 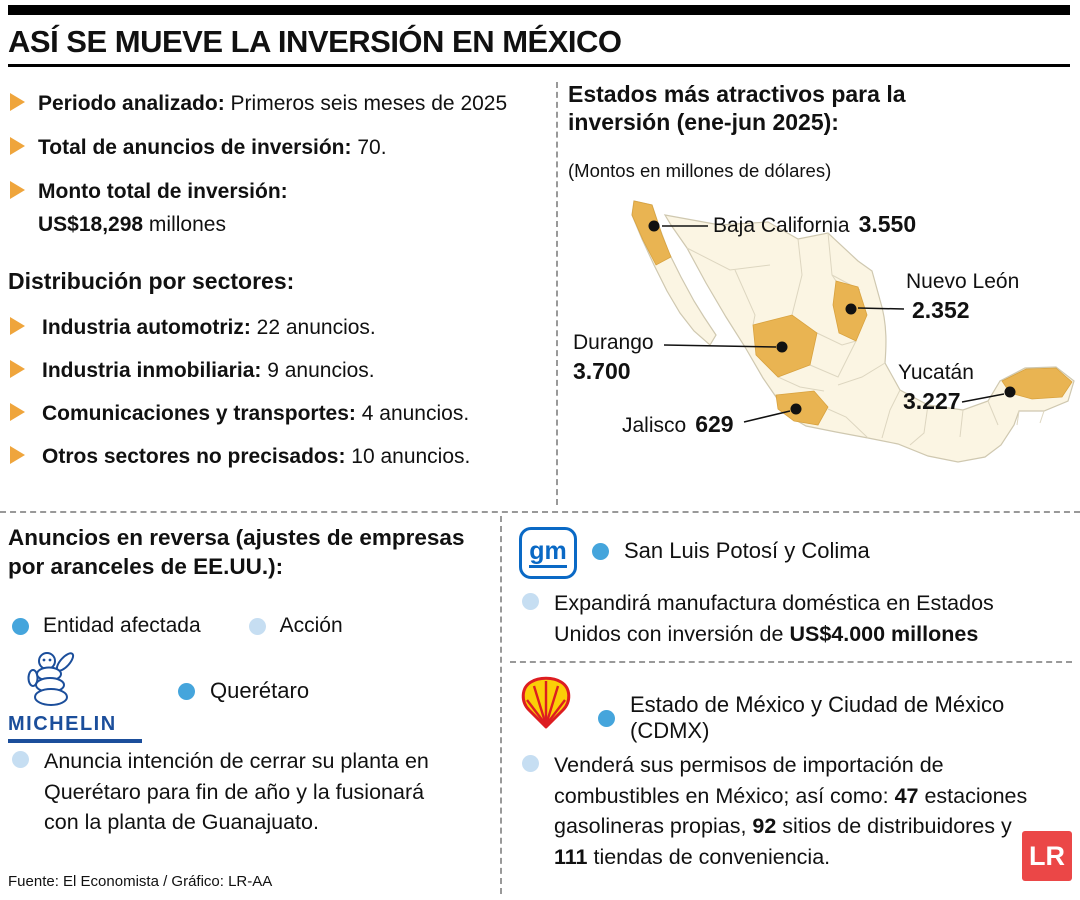 What do you see at coordinates (894, 826) in the screenshot?
I see `shell-action-text: sitios de distribuidores y` at bounding box center [894, 826].